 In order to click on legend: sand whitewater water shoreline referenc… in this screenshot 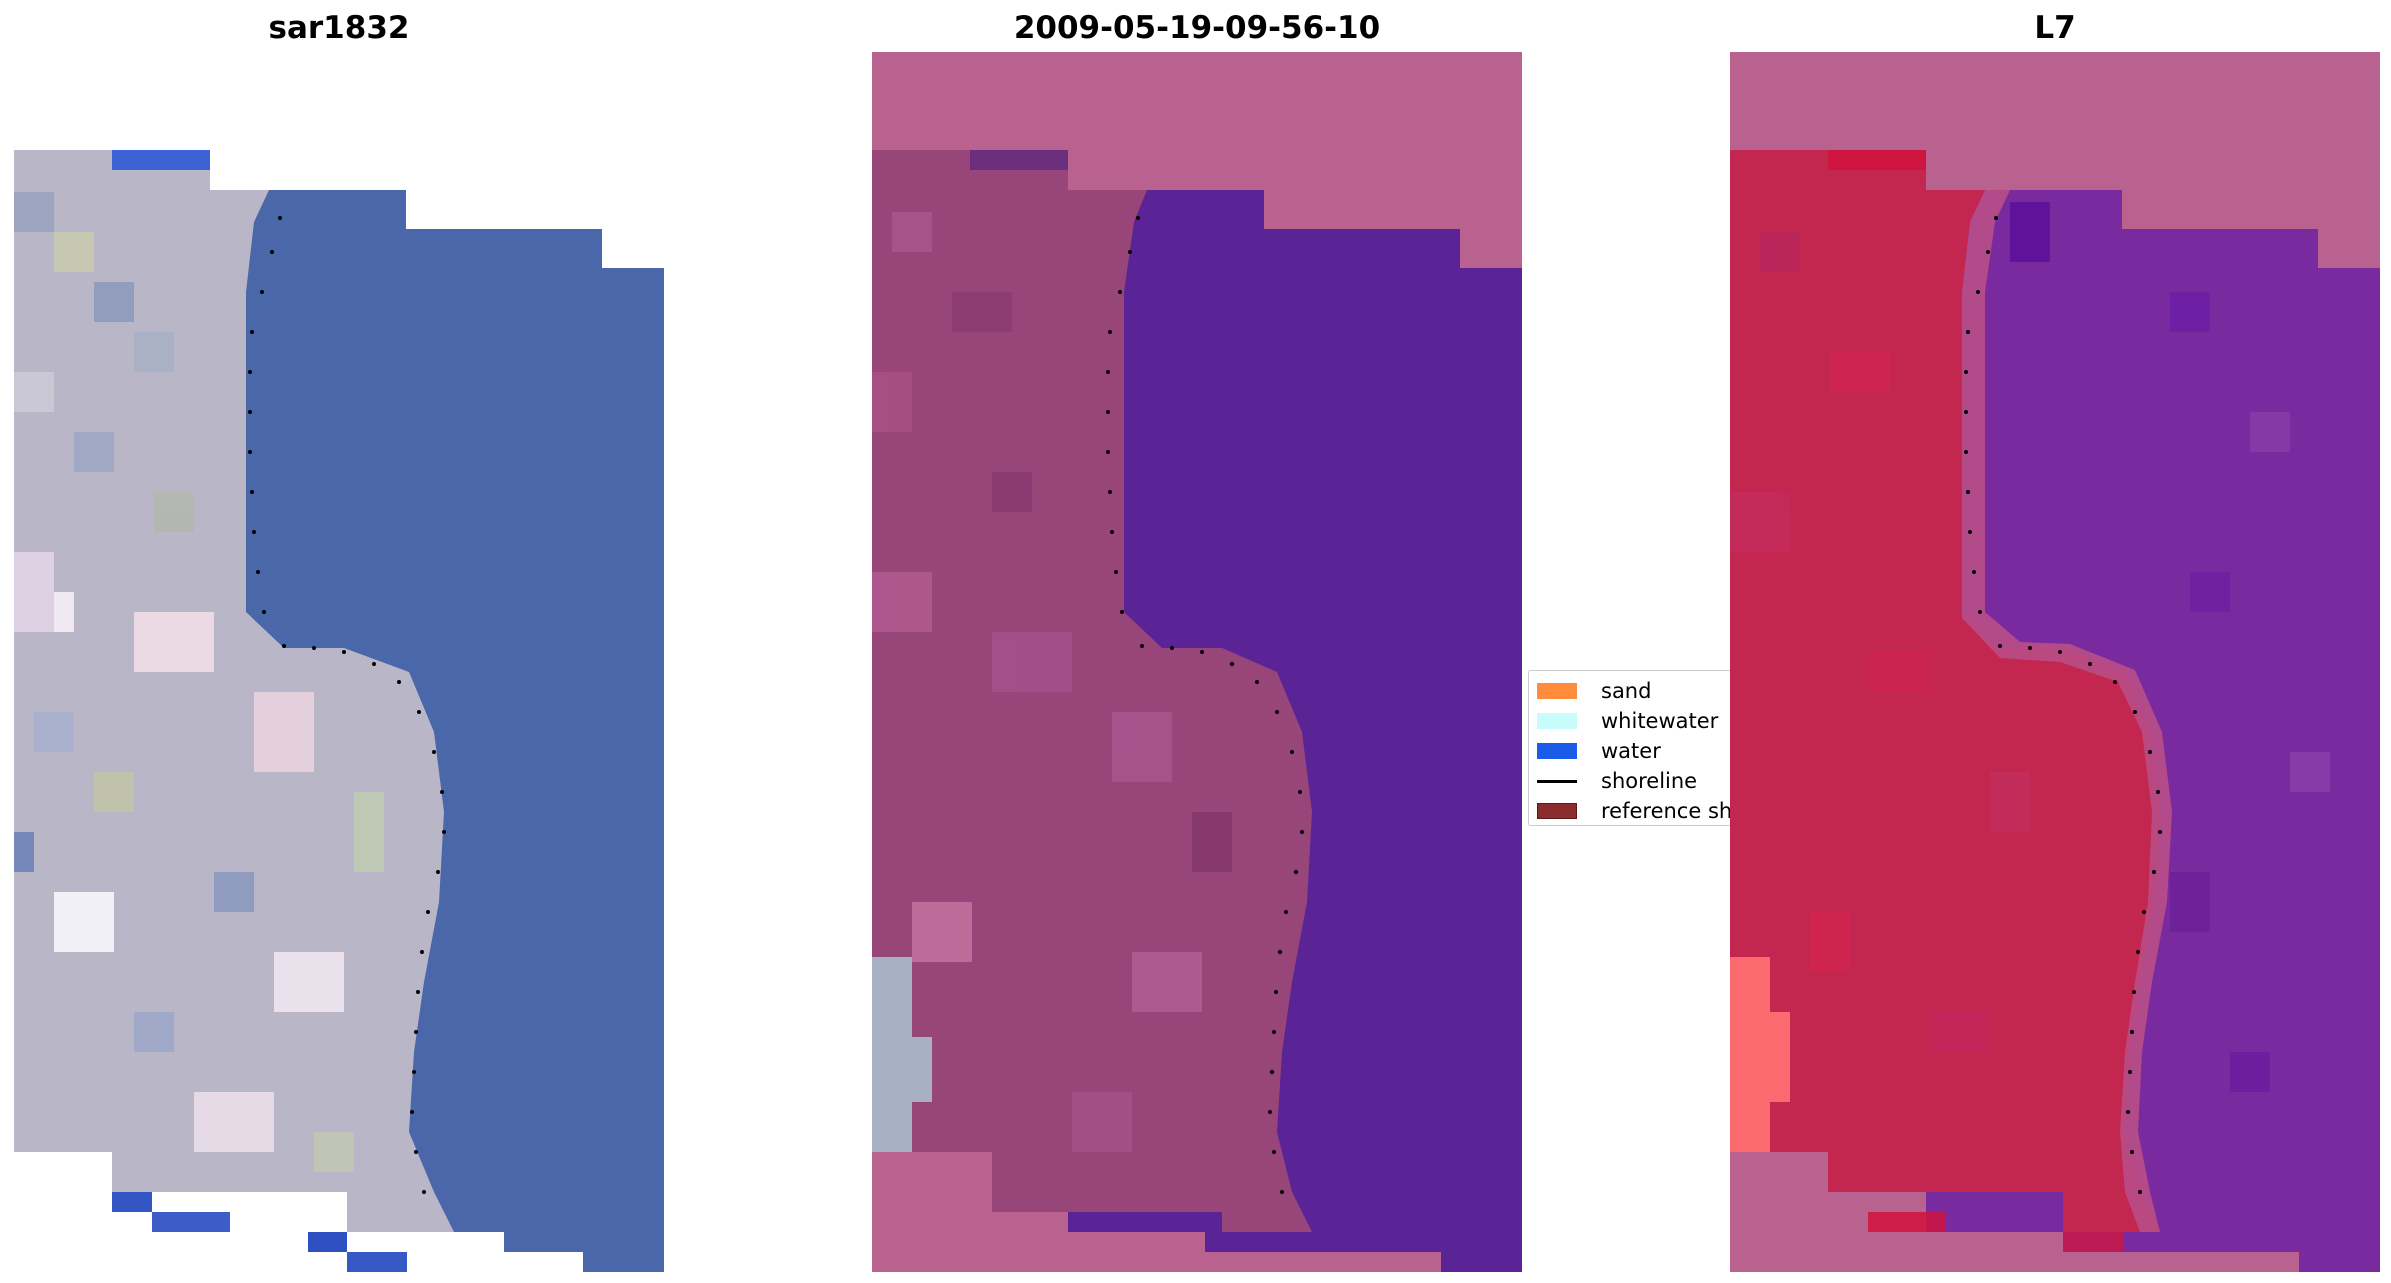, I will do `click(1631, 748)`.